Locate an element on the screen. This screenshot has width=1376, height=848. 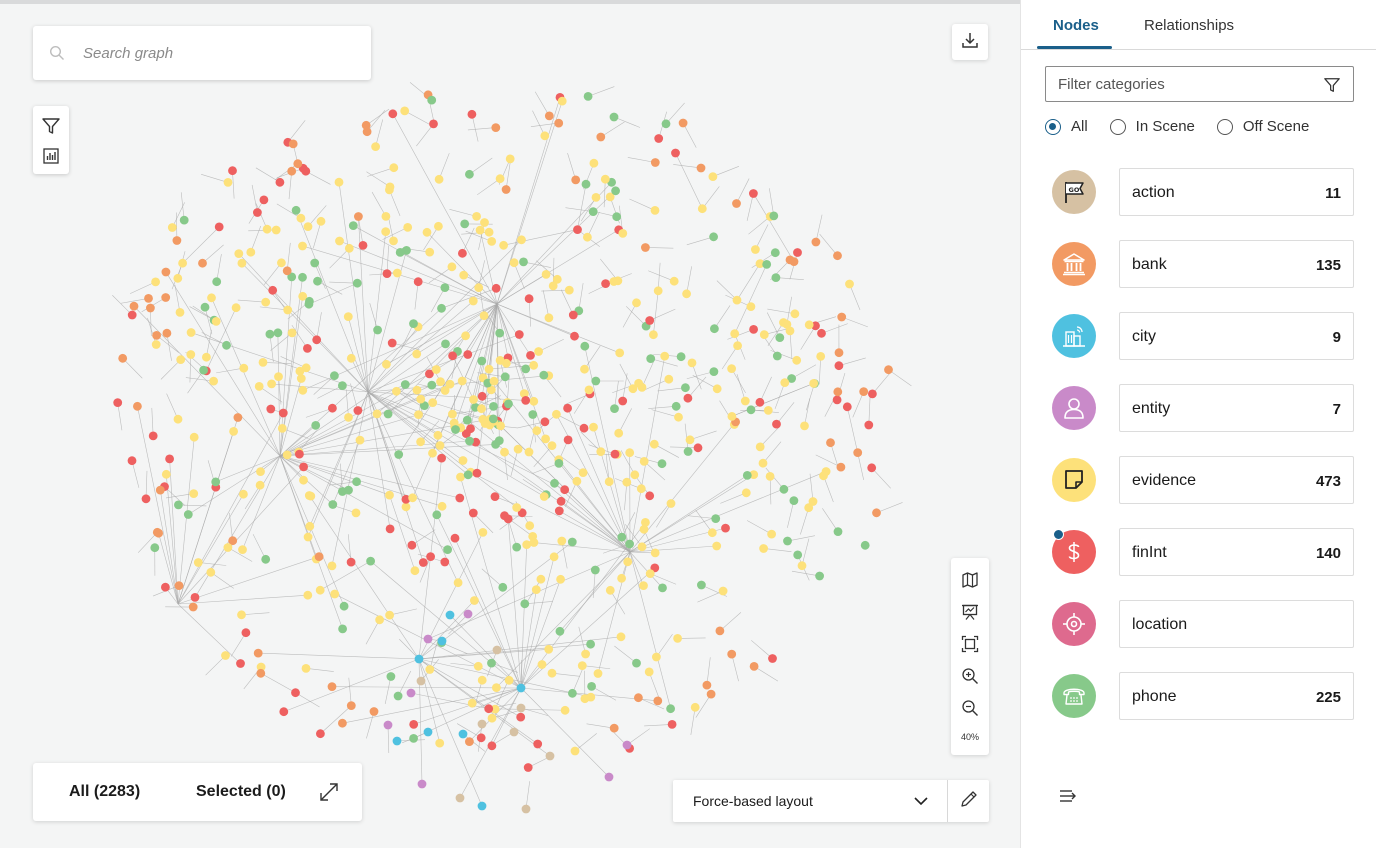
download-button is located at coordinates (970, 42).